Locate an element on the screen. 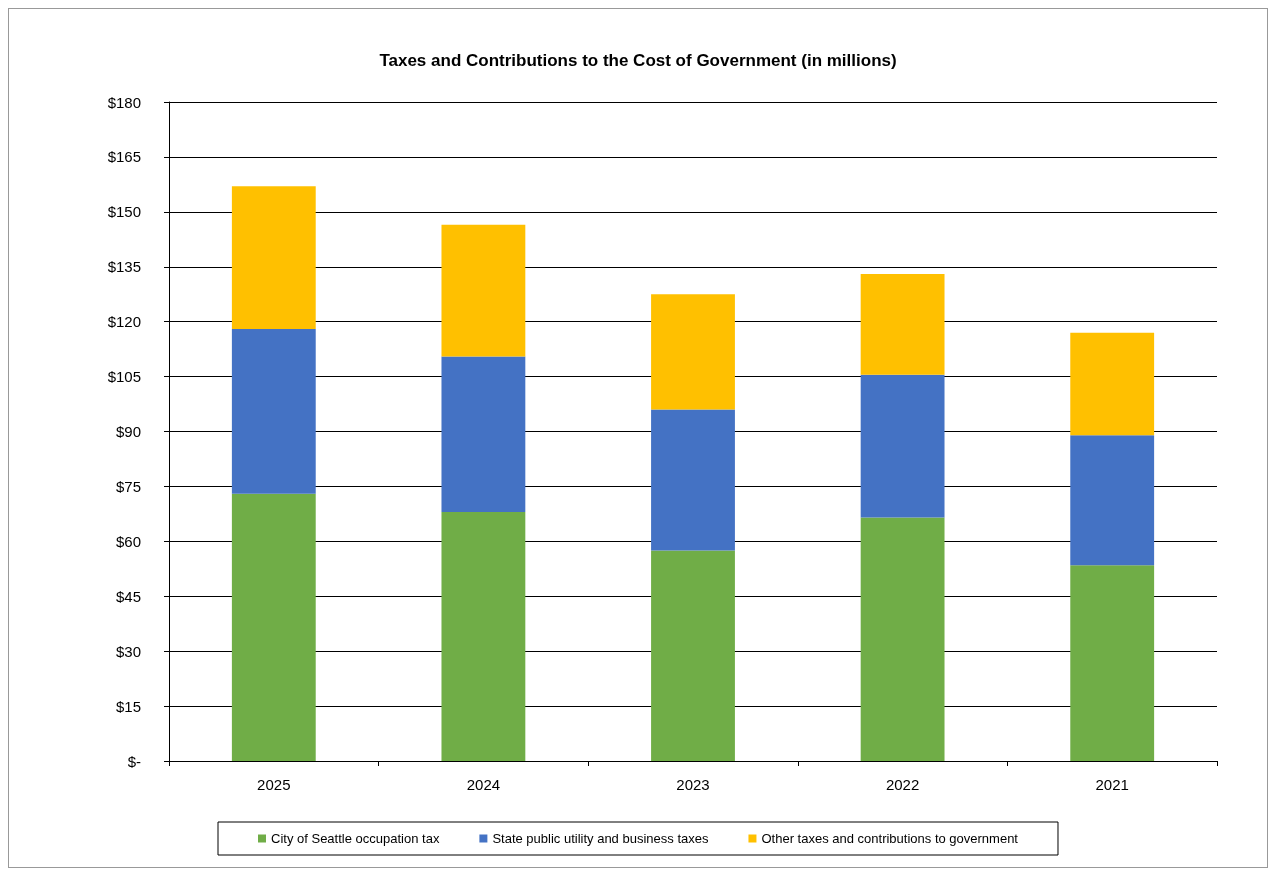  x-tick-label: 2025 is located at coordinates (274, 784).